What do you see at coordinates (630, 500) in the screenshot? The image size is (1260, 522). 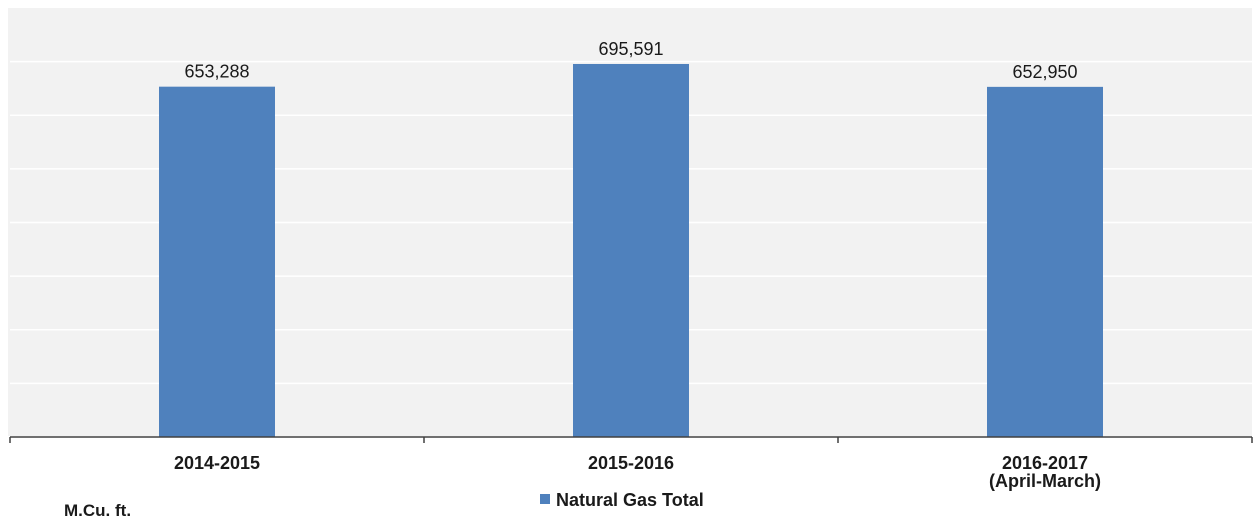 I see `legend-label: Natural Gas Total` at bounding box center [630, 500].